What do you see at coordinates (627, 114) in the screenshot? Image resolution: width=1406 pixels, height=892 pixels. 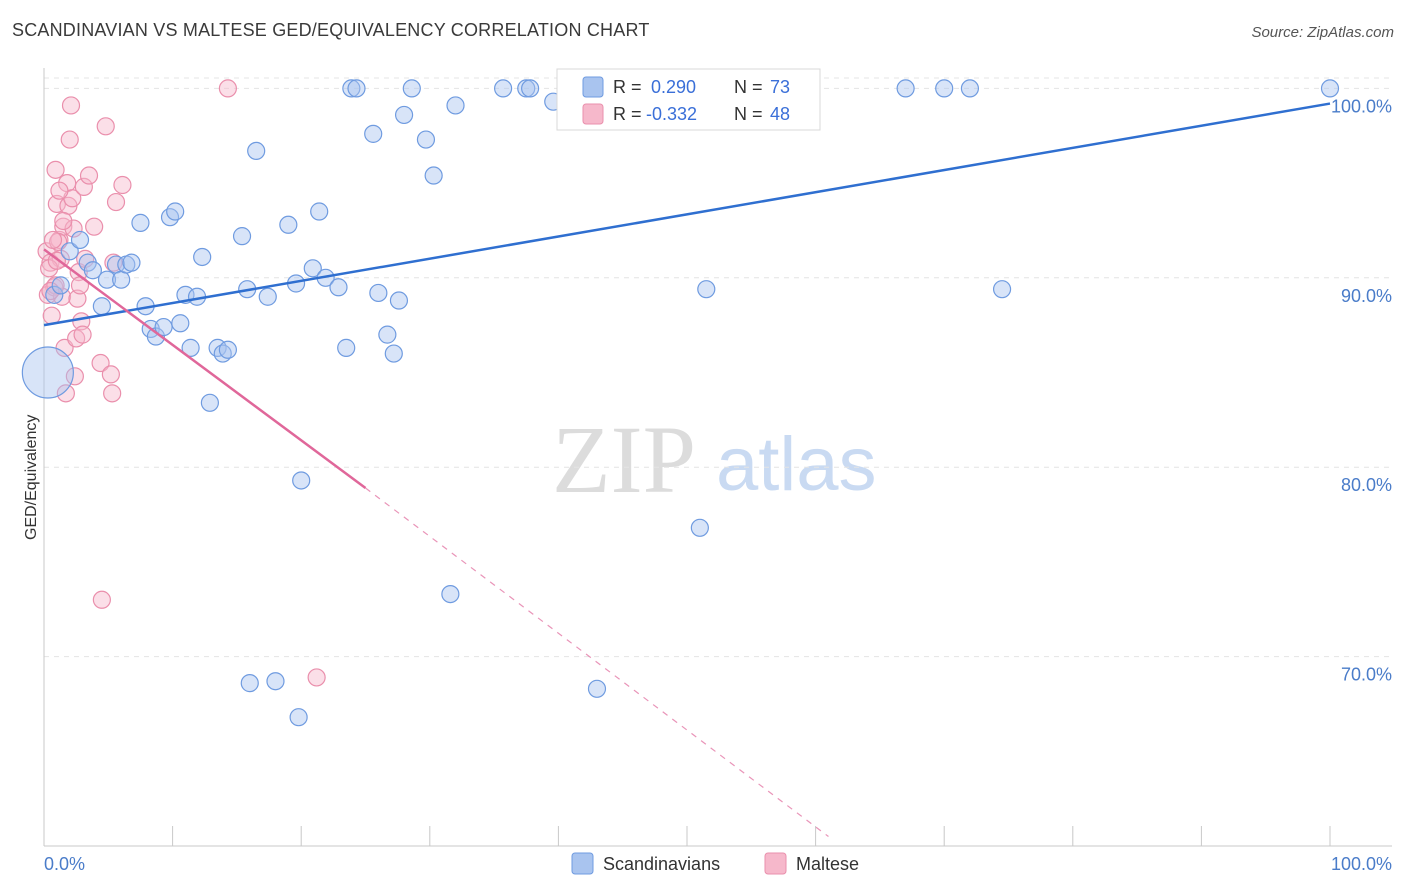 I see `legend-r-label-2: R =` at bounding box center [627, 114].